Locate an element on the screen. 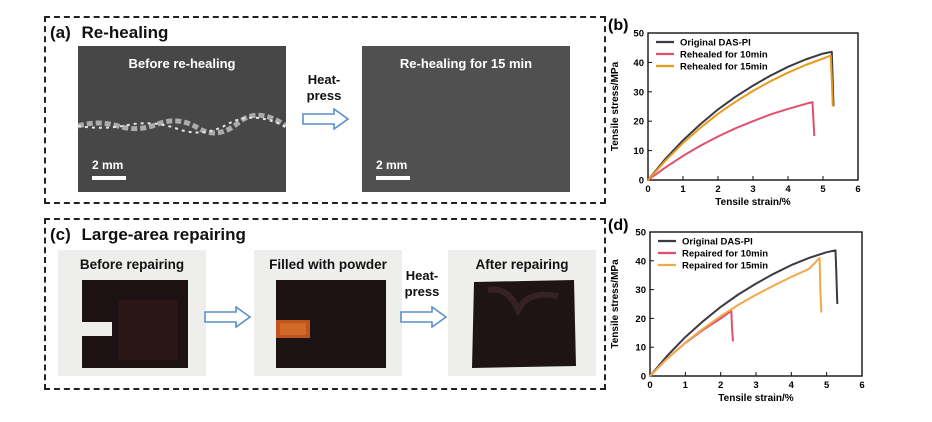 This screenshot has width=932, height=422. panel-c-title-text: Large-area repairing is located at coordinates (163, 234).